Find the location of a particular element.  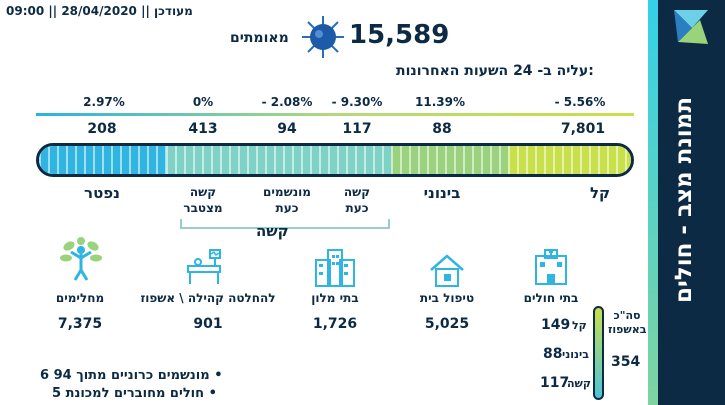

bar-segment-hard is located at coordinates (278, 160).